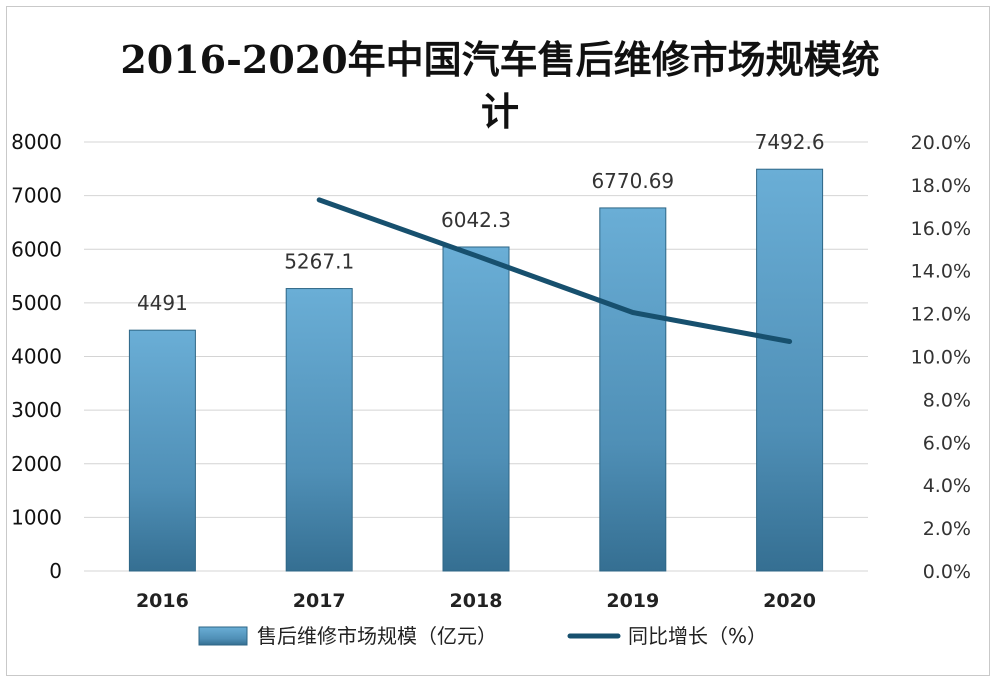  What do you see at coordinates (947, 572) in the screenshot?
I see `y-right-tick-label: 0.0%` at bounding box center [947, 572].